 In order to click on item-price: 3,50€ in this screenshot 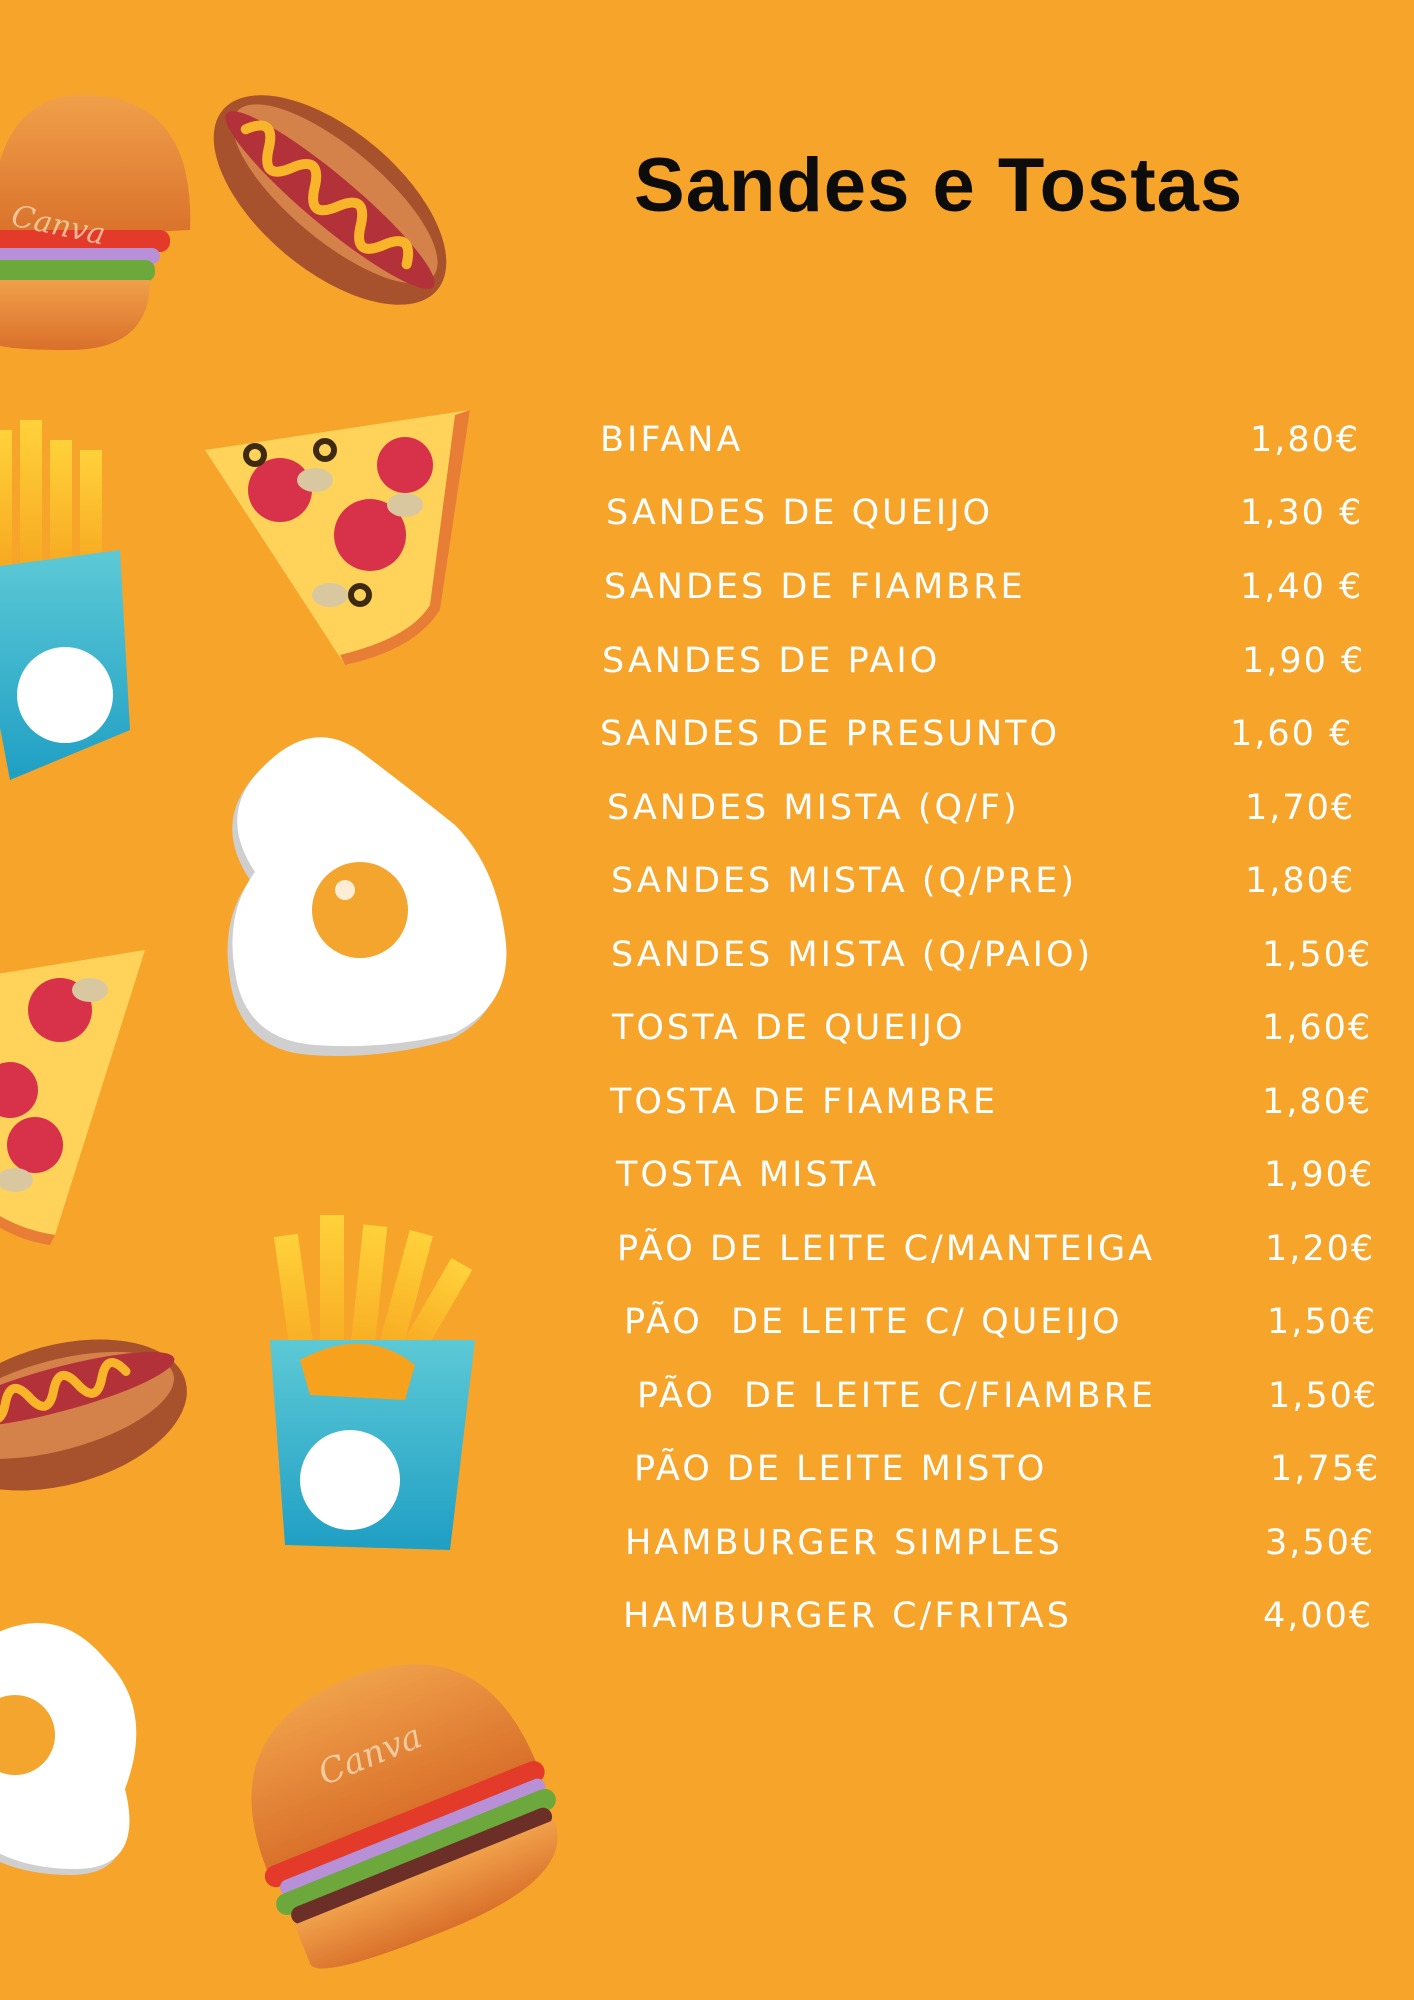, I will do `click(1320, 1543)`.